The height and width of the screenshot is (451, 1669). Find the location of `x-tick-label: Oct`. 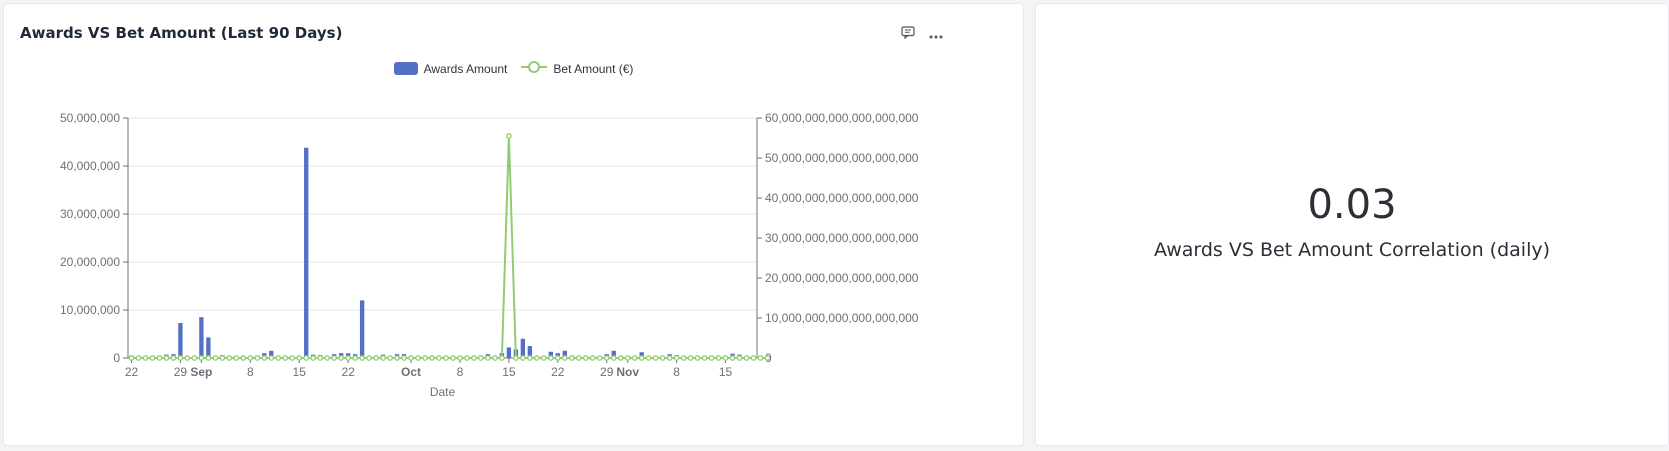

x-tick-label: Oct is located at coordinates (411, 372).